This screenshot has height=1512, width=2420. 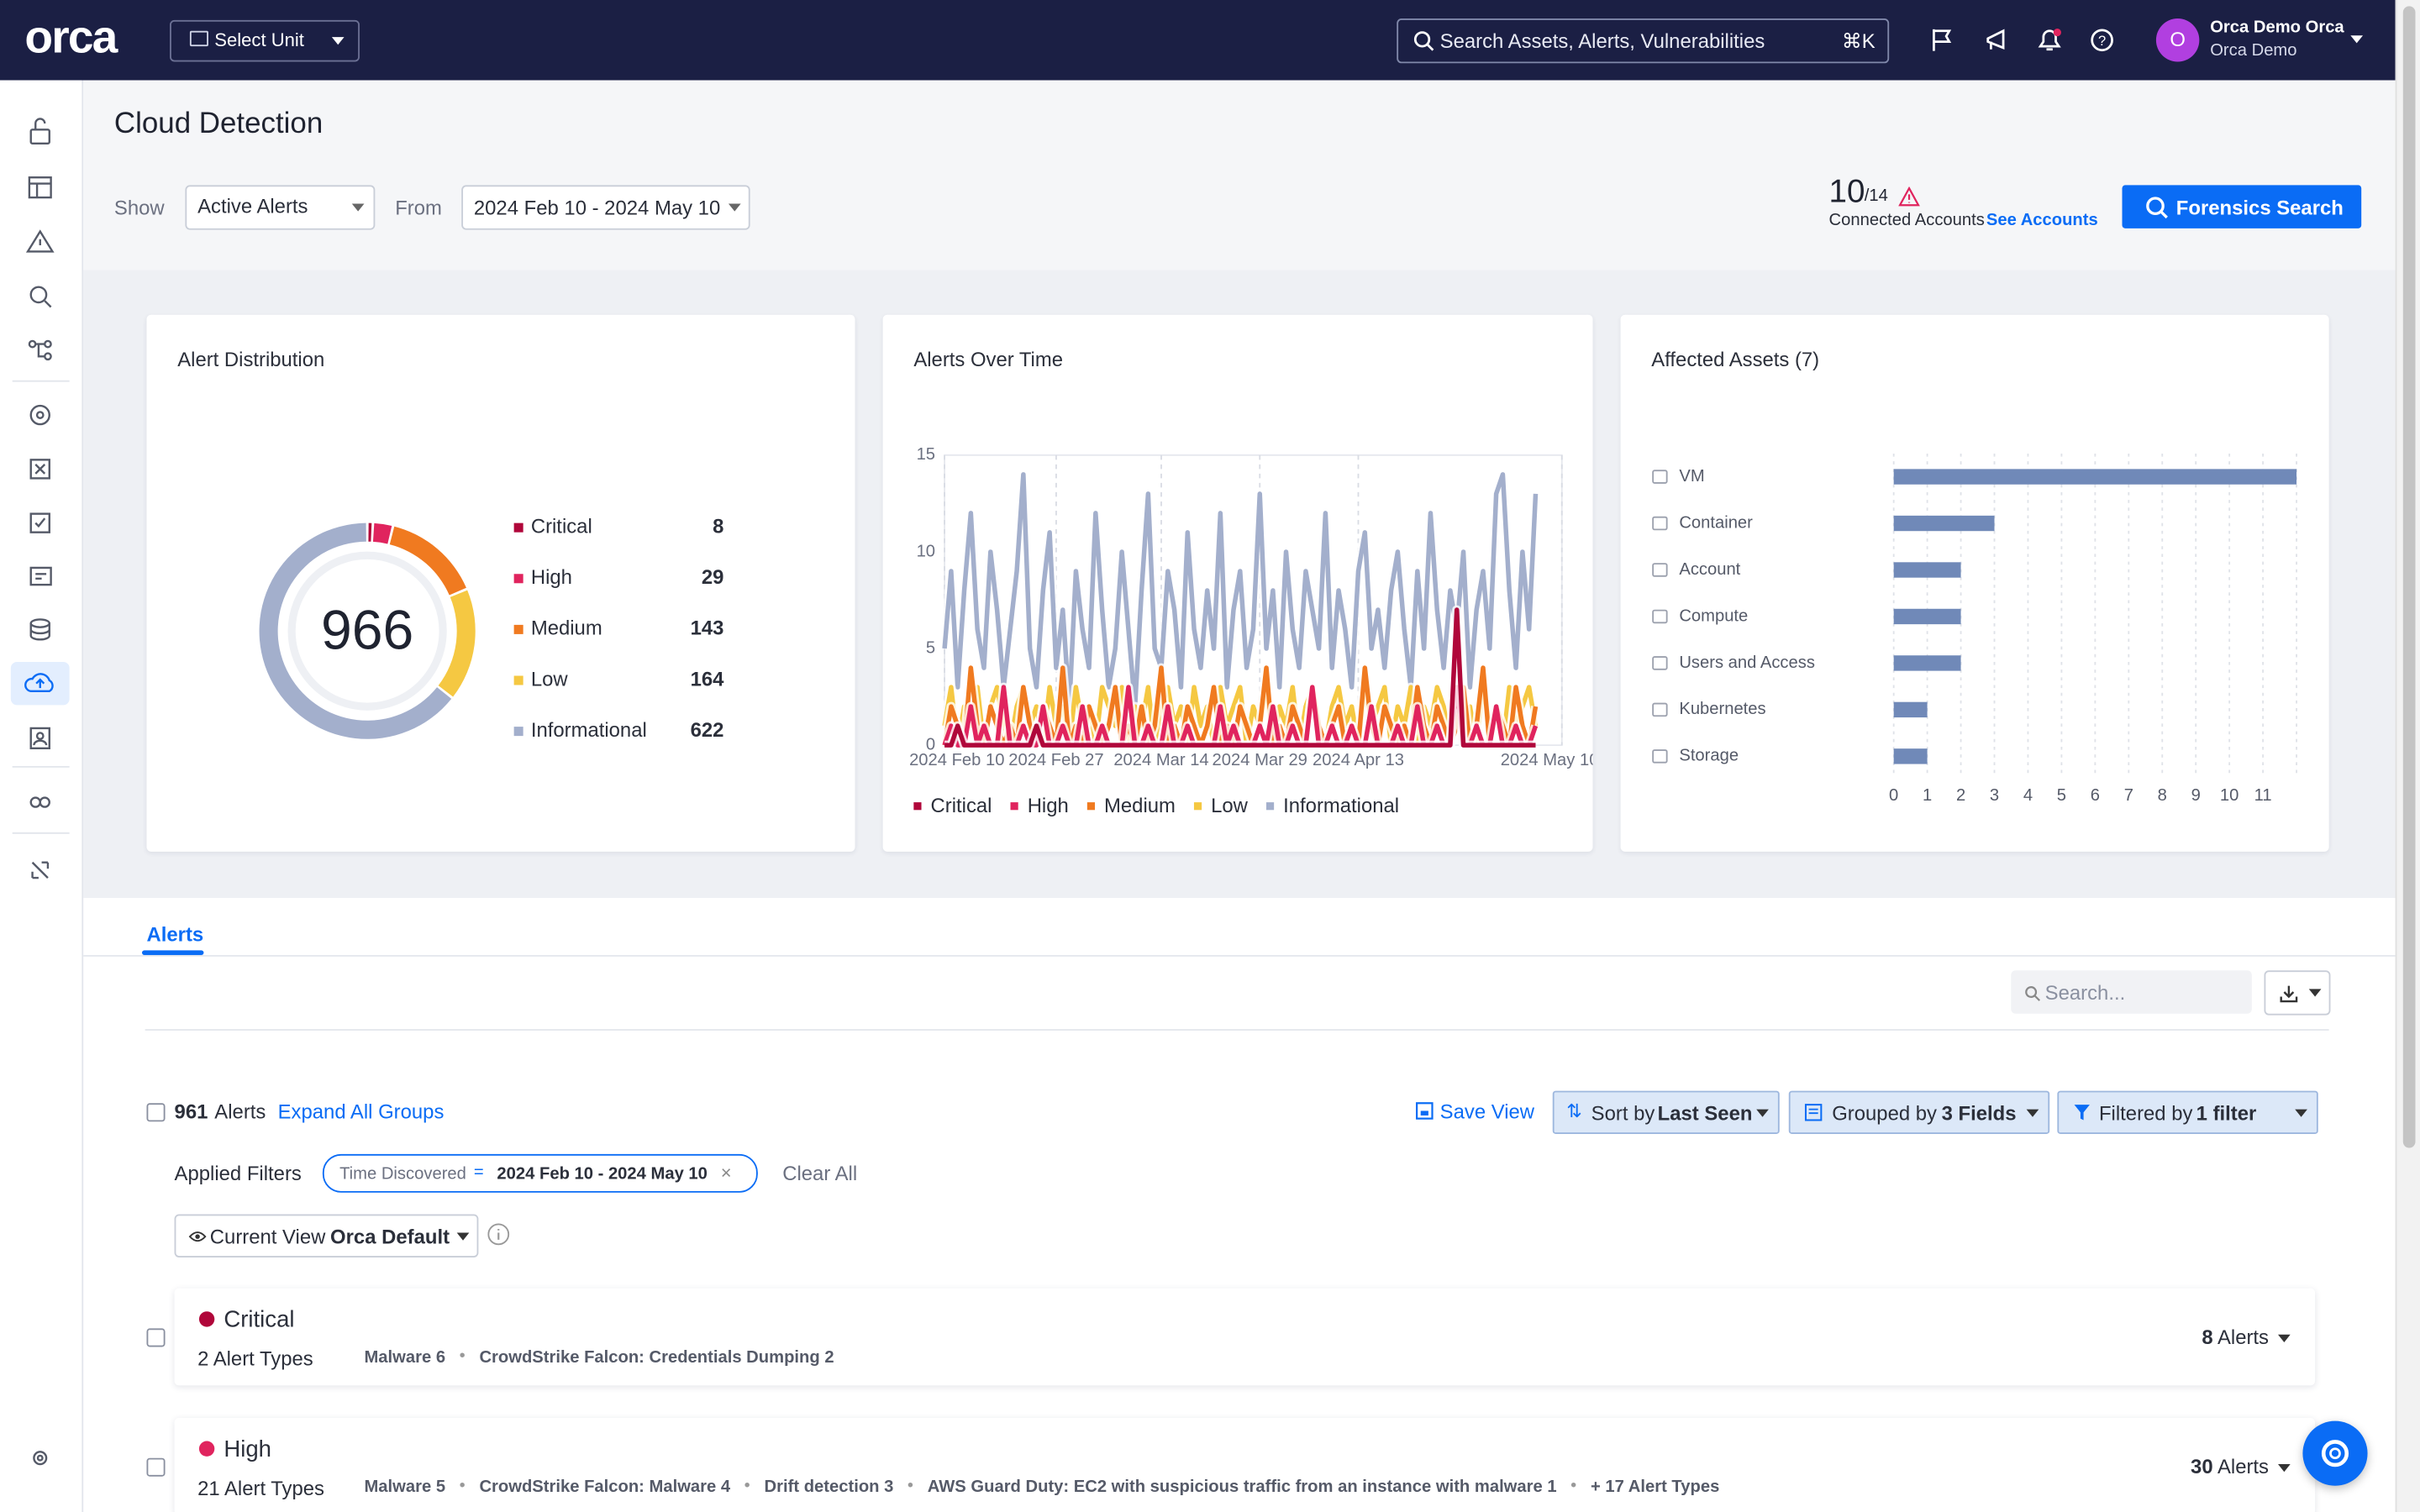 What do you see at coordinates (40, 792) in the screenshot?
I see `nav-icons` at bounding box center [40, 792].